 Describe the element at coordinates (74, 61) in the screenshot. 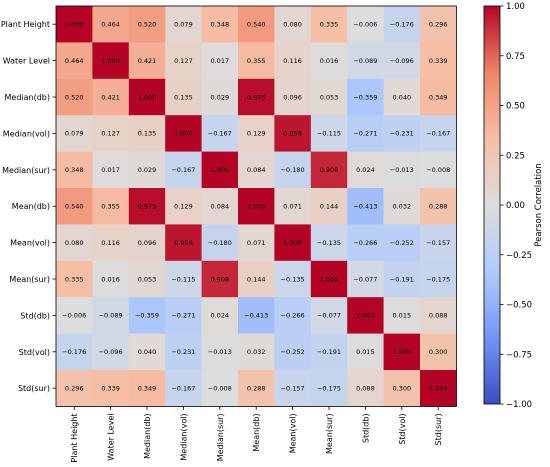

I see `cell-value-label: 0.464` at that location.